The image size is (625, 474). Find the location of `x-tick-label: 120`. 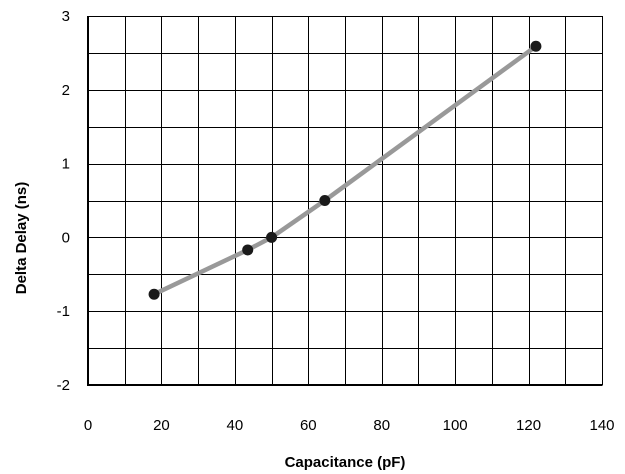

x-tick-label: 120 is located at coordinates (528, 425).